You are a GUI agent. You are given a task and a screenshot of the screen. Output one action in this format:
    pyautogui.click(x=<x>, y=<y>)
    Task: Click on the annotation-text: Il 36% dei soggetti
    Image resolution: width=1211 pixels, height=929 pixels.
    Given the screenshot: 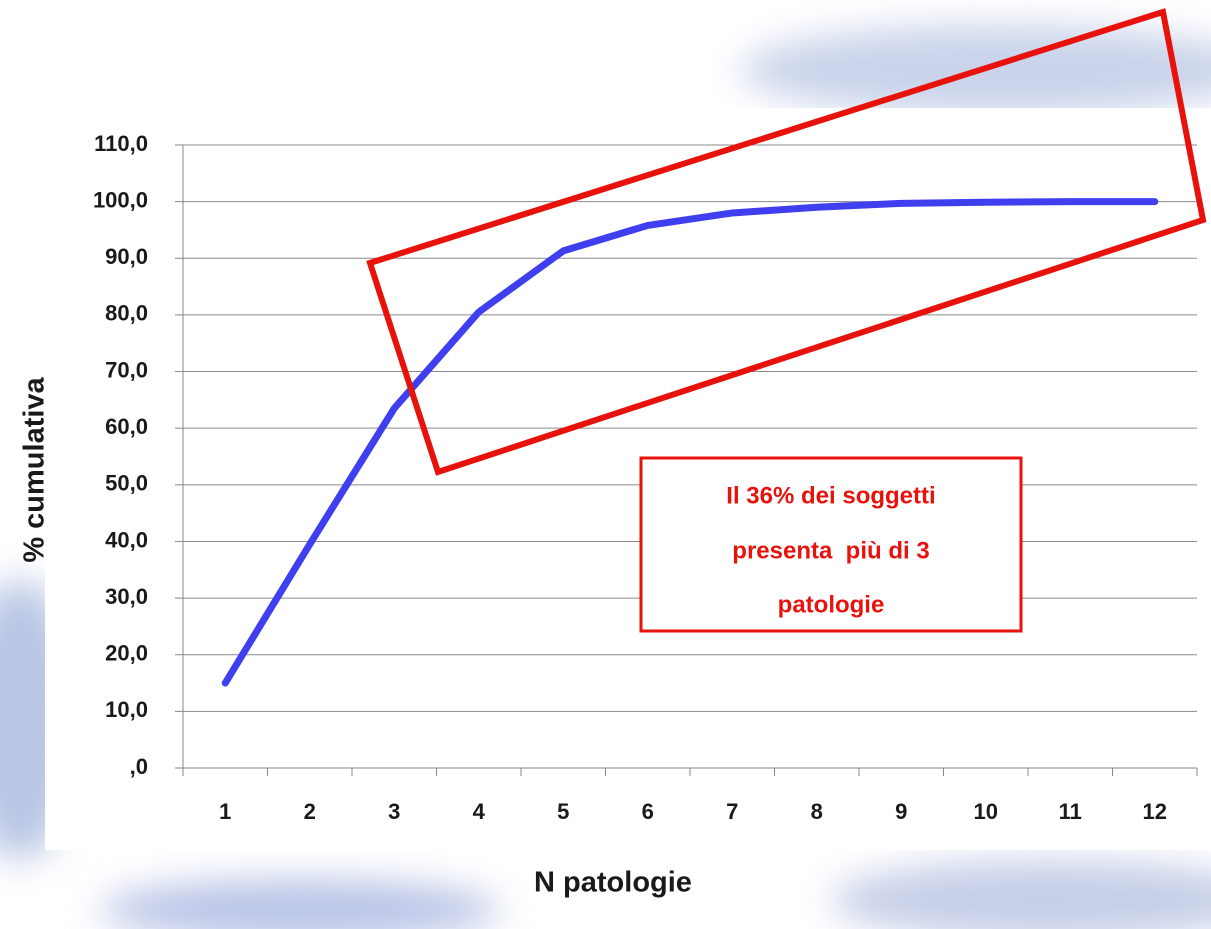 What is the action you would take?
    pyautogui.click(x=830, y=495)
    